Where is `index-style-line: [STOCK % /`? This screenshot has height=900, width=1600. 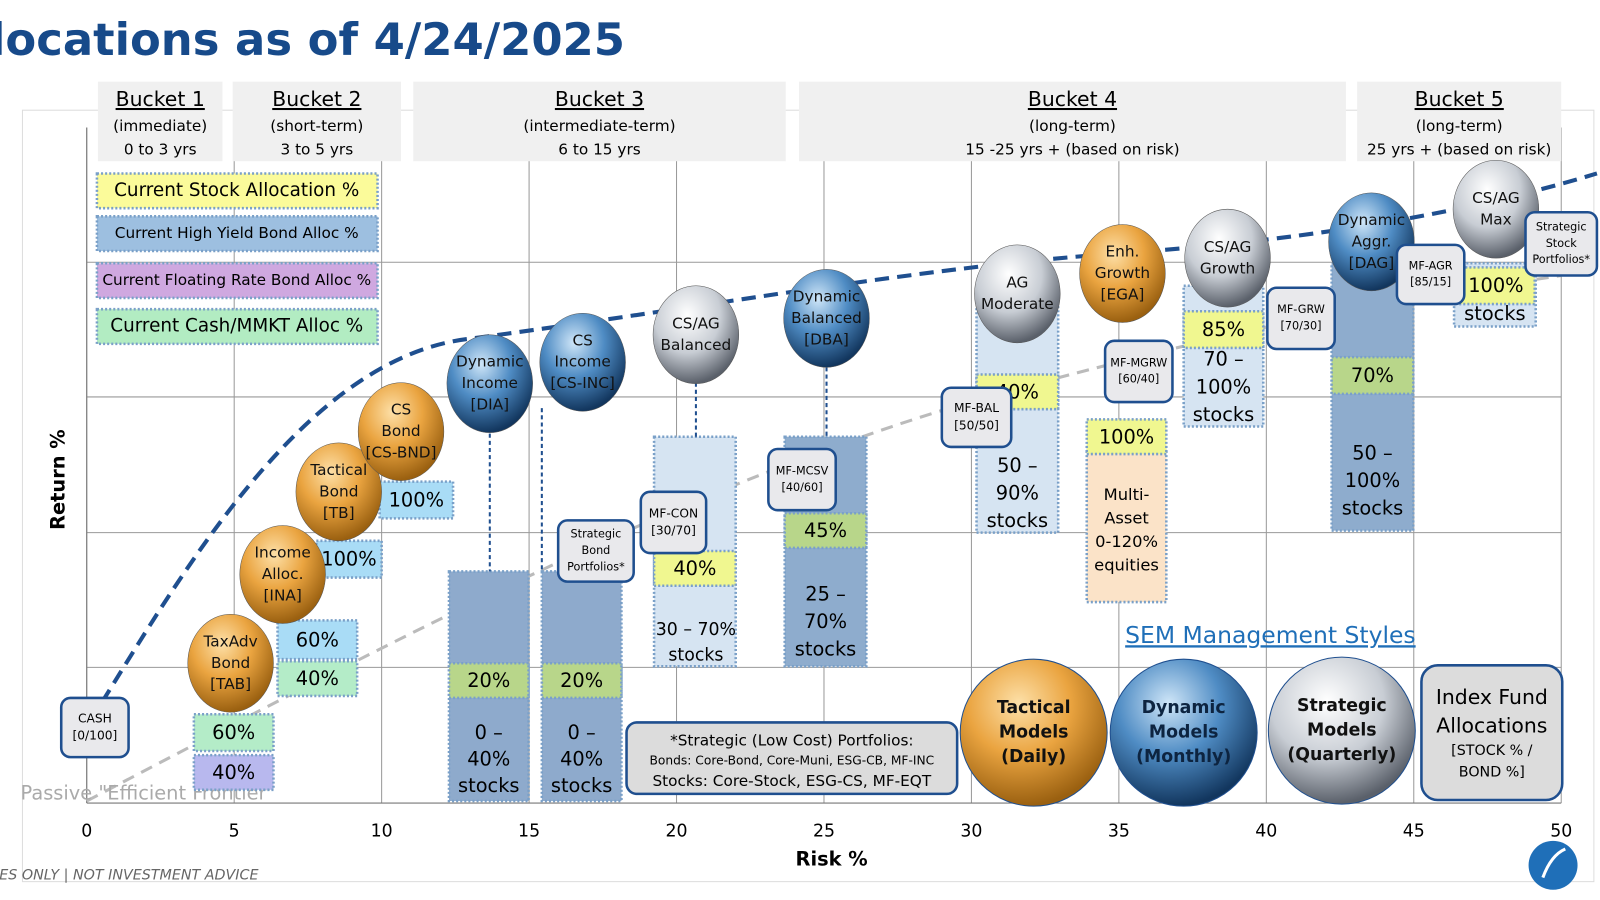 index-style-line: [STOCK % / is located at coordinates (1492, 751).